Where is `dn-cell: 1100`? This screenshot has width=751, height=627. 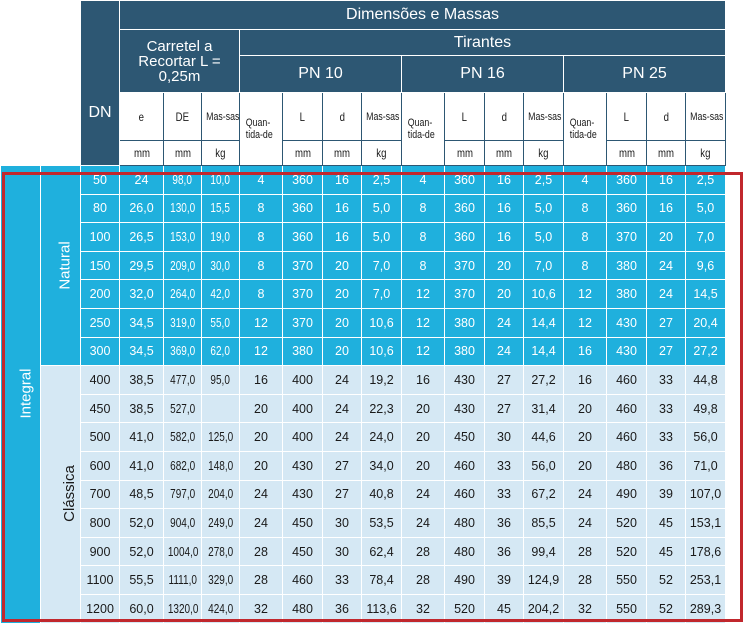 dn-cell: 1100 is located at coordinates (100, 580).